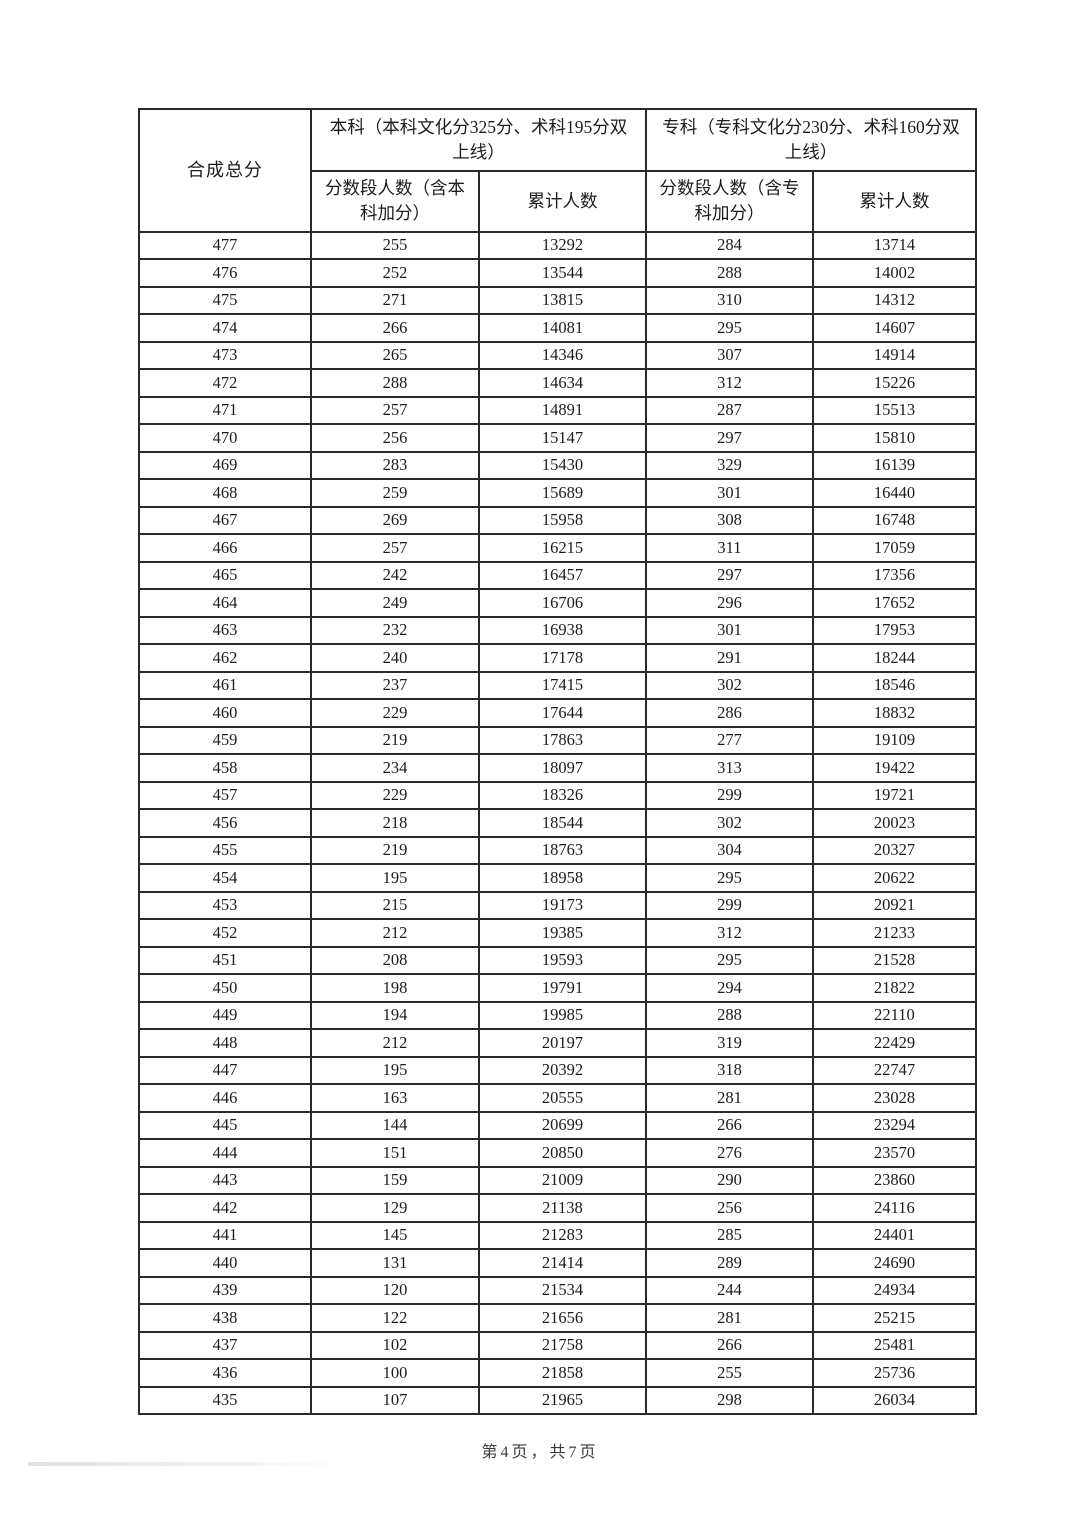  What do you see at coordinates (395, 1070) in the screenshot?
I see `benke-segment-count-cell: 195` at bounding box center [395, 1070].